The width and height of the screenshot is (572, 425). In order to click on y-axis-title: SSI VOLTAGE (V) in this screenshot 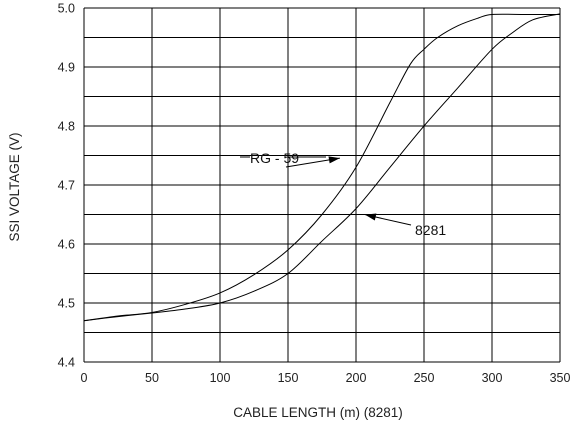, I will do `click(14, 186)`.